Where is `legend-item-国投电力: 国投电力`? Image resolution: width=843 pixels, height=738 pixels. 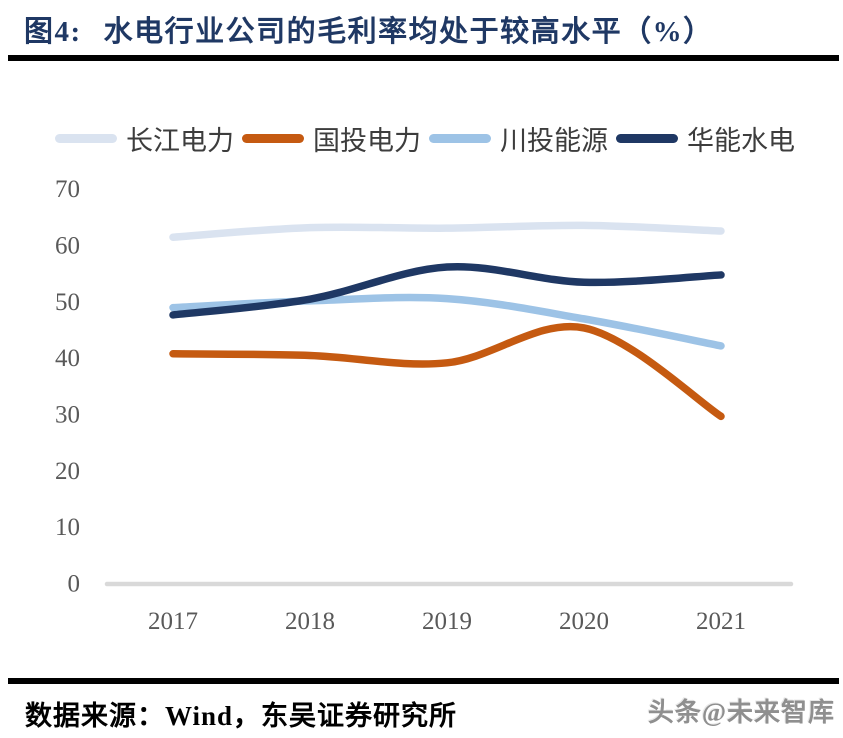
legend-item-国投电力: 国投电力 is located at coordinates (331, 138).